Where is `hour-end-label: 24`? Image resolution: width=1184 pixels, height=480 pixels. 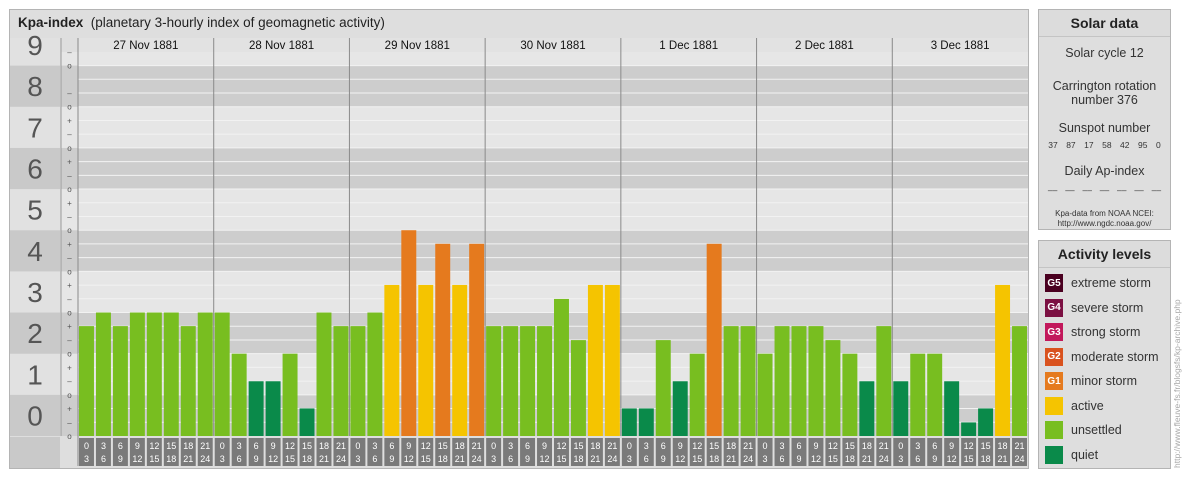 hour-end-label: 24 is located at coordinates (612, 459).